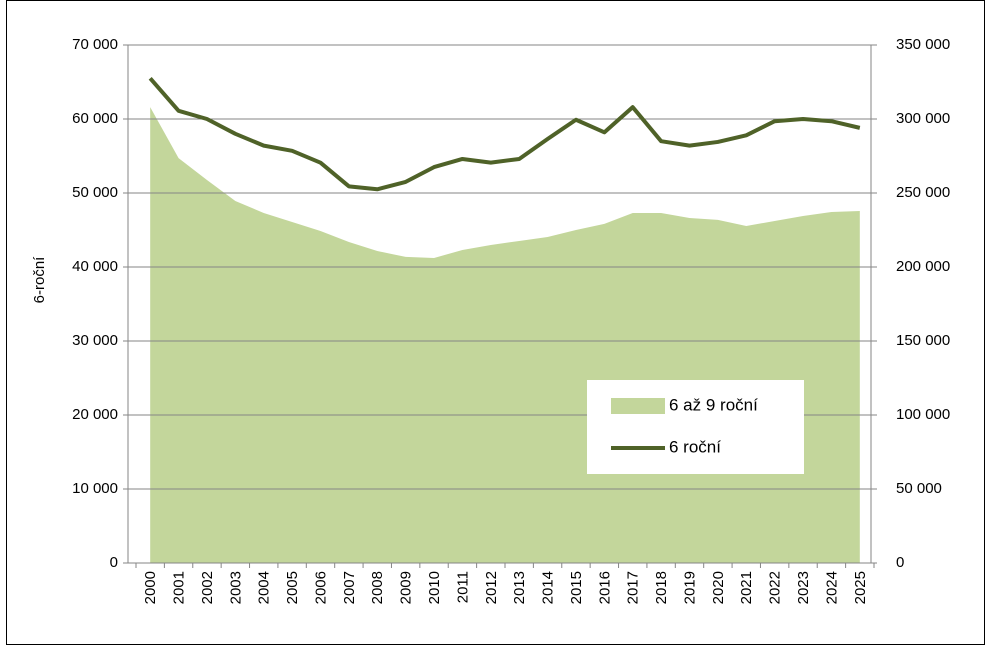  What do you see at coordinates (406, 587) in the screenshot?
I see `x-tick-label: 2009` at bounding box center [406, 587].